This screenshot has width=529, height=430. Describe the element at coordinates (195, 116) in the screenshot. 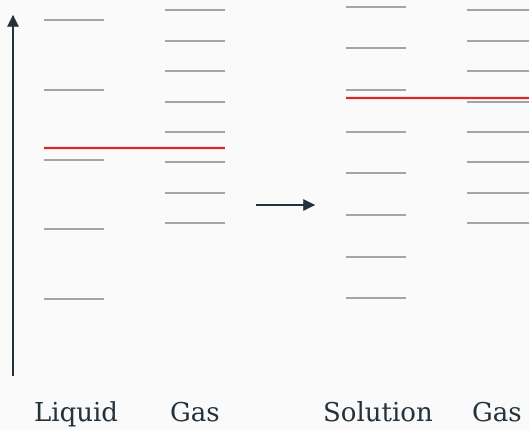

I see `gas-left-levels` at that location.